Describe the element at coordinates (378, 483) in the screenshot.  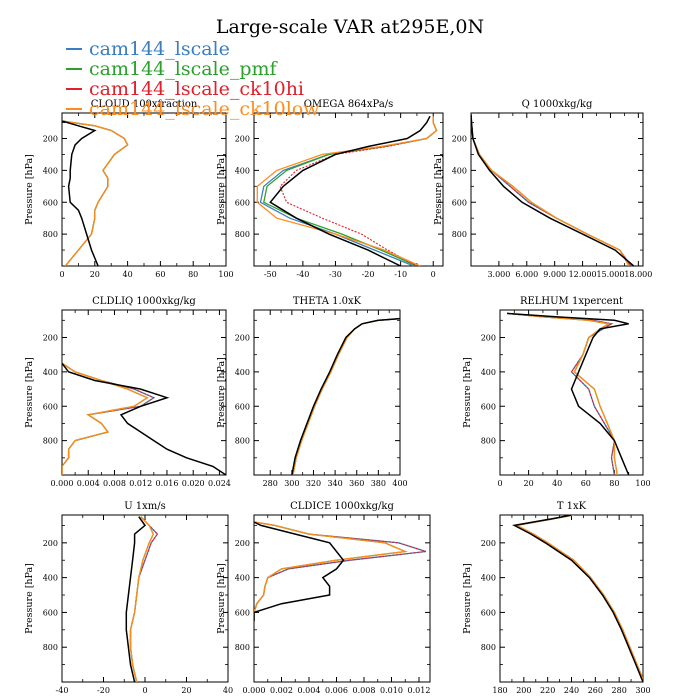
I see `x-tick-label: 380` at that location.